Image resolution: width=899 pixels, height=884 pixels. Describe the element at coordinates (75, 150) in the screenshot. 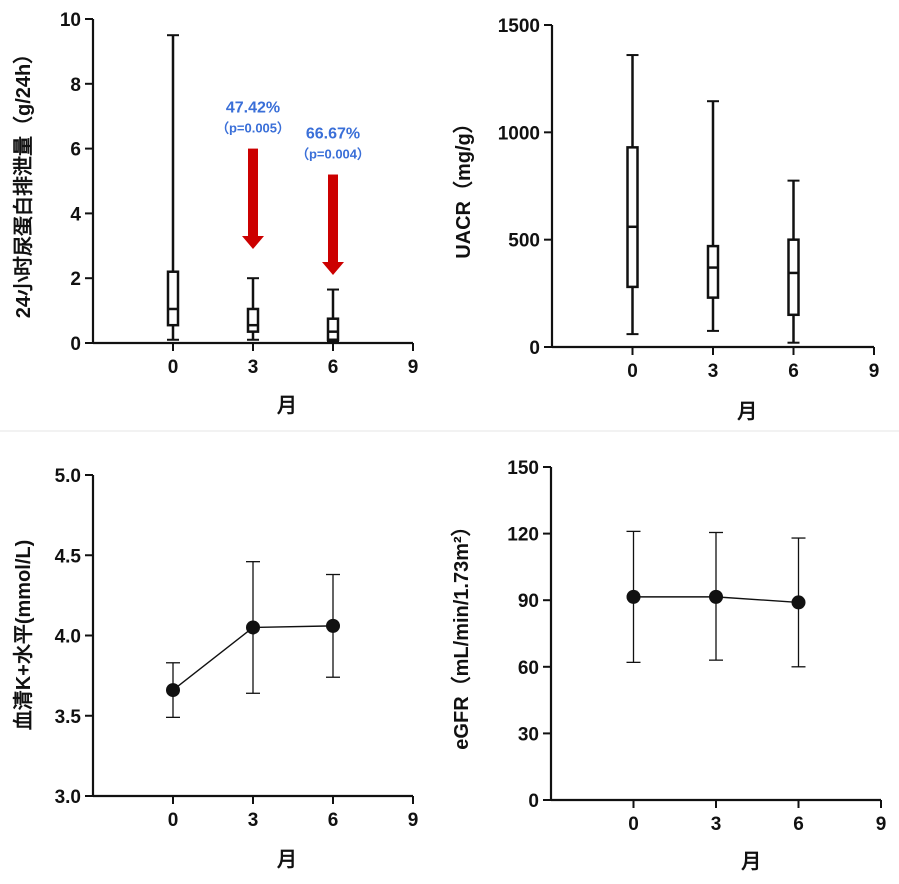

I see `y-tick-label: 6` at that location.